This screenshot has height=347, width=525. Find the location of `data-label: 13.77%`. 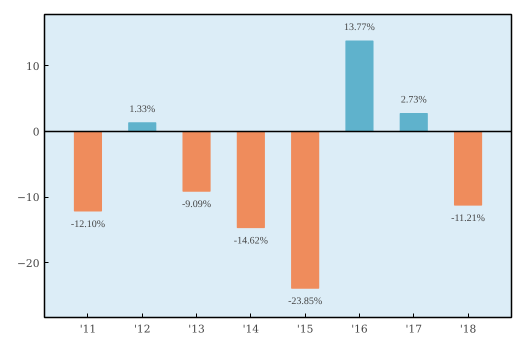

data-label: 13.77% is located at coordinates (359, 28).